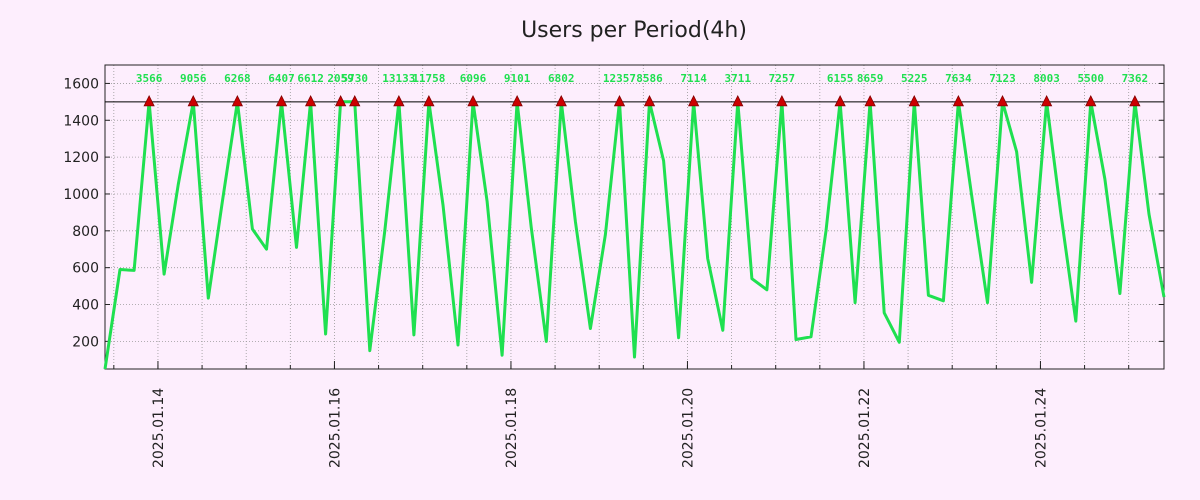  I want to click on peak-label: 7362, so click(1135, 78).